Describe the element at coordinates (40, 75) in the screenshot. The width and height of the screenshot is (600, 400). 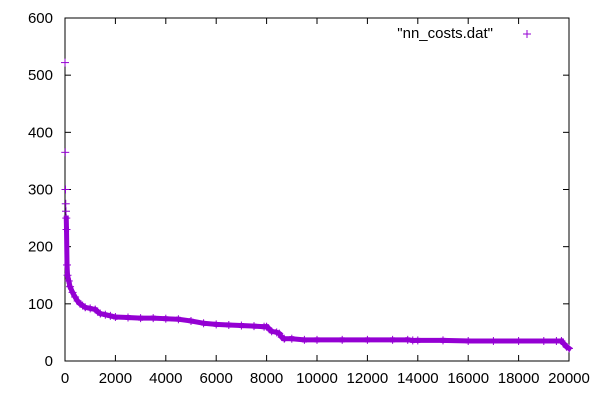
I see `y-tick-label: 500` at that location.